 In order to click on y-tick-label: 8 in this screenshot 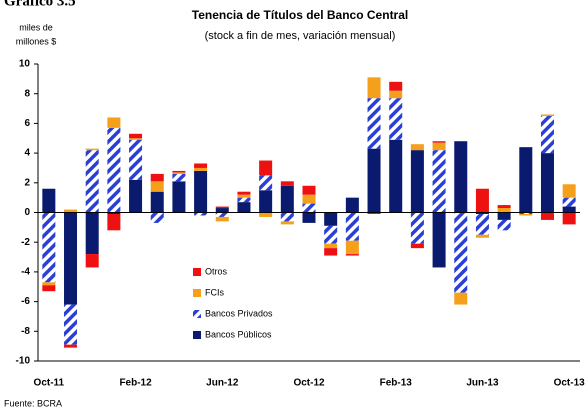, I will do `click(27, 93)`.